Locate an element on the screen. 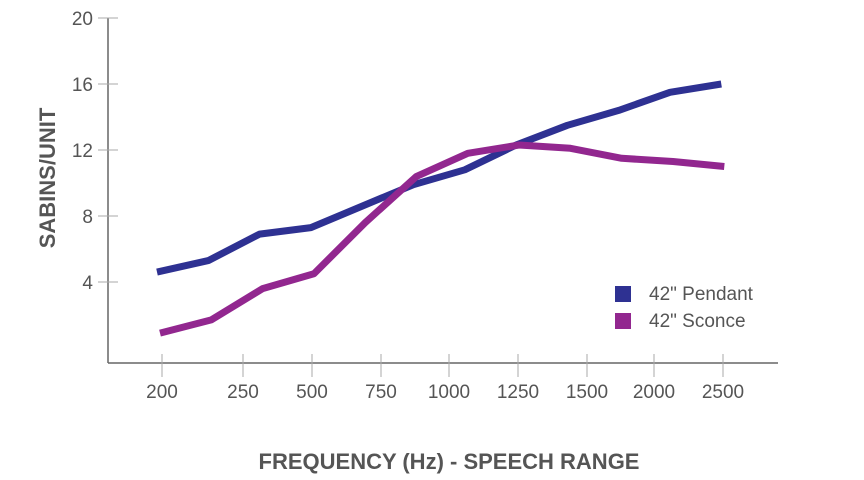  x-axis-title: FREQUENCY (Hz) - SPEECH RANGE is located at coordinates (449, 461).